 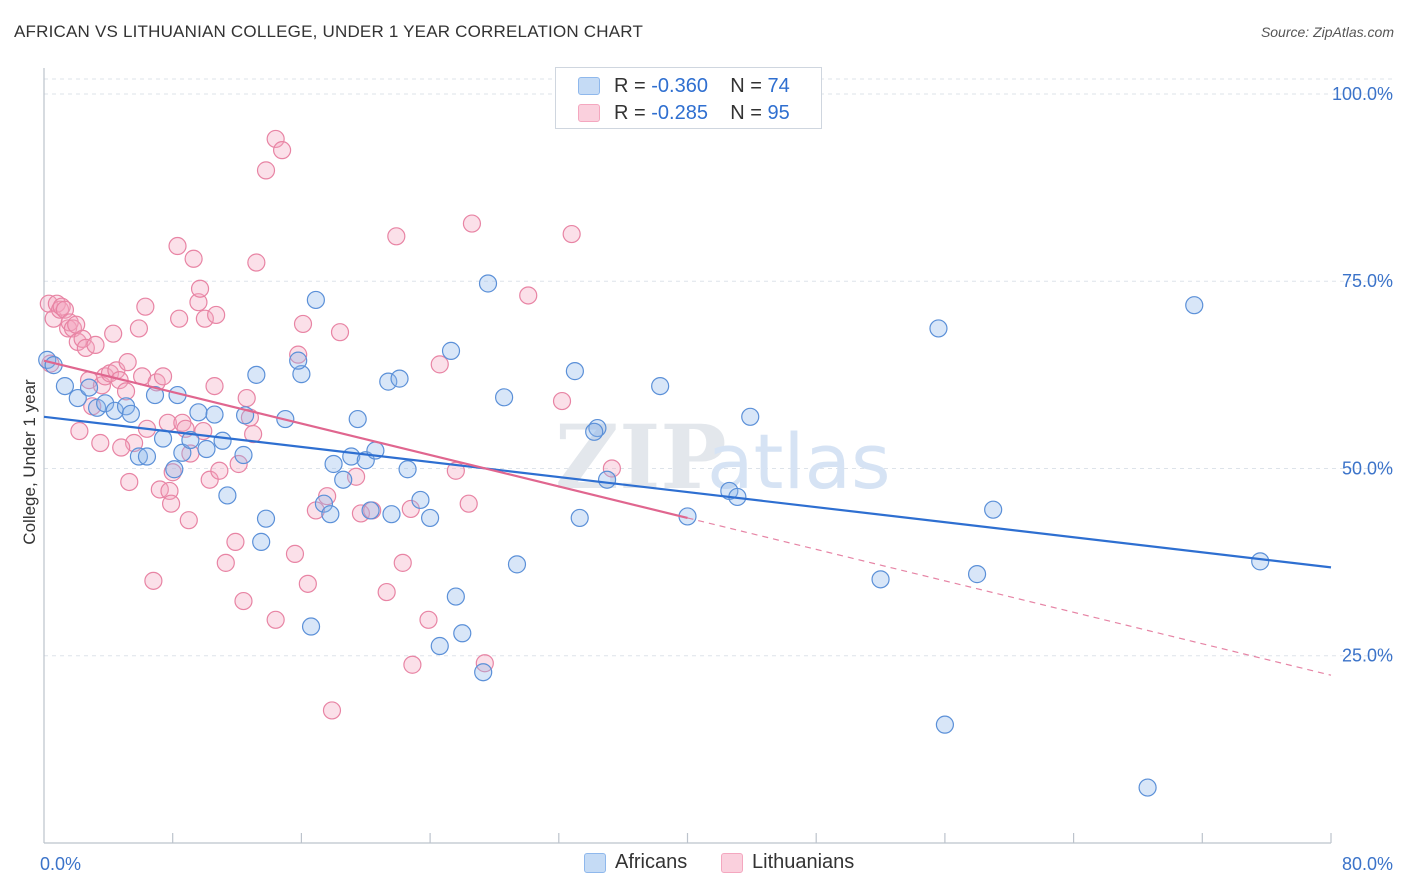 I want to click on legend-r-value: -0.285, so click(x=679, y=113).